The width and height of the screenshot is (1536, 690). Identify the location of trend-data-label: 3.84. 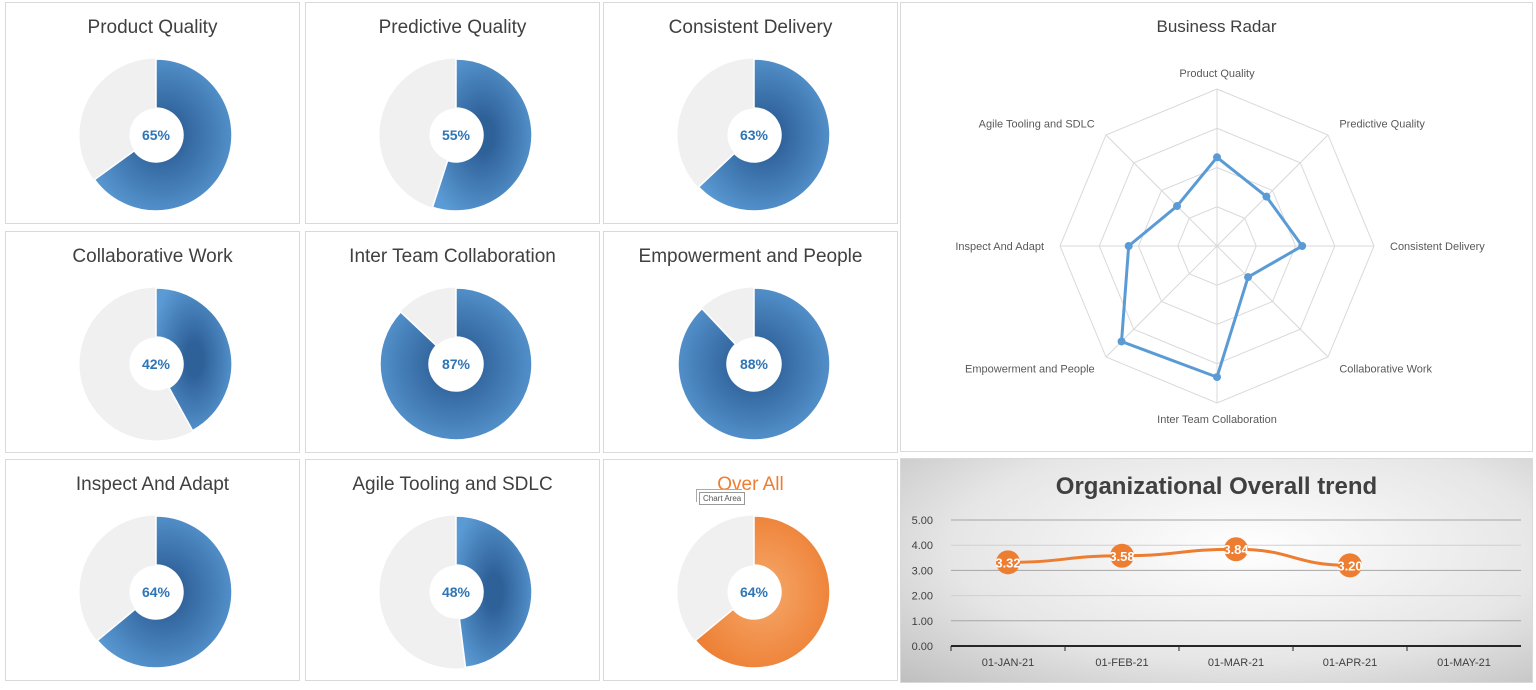
(1236, 549).